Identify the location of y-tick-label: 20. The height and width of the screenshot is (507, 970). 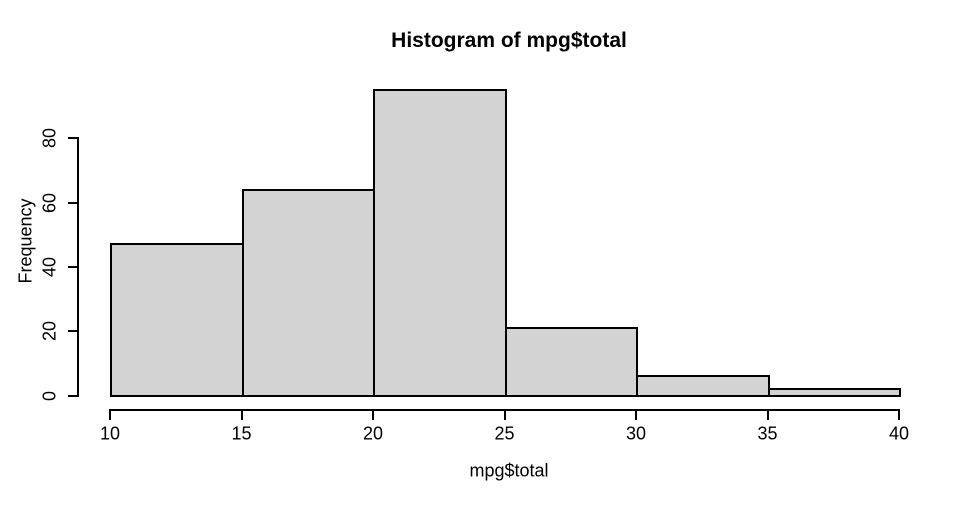
(49, 331).